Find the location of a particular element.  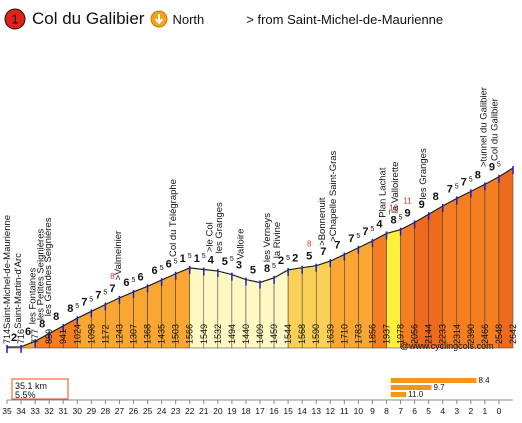

place-label: >tunnel du Galibier is located at coordinates (483, 127).